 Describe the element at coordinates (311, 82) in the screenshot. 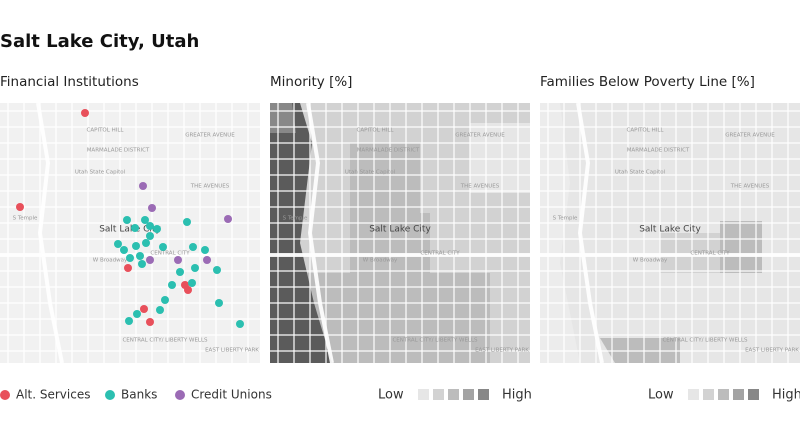

I see `panel-title: Minority [%]` at that location.